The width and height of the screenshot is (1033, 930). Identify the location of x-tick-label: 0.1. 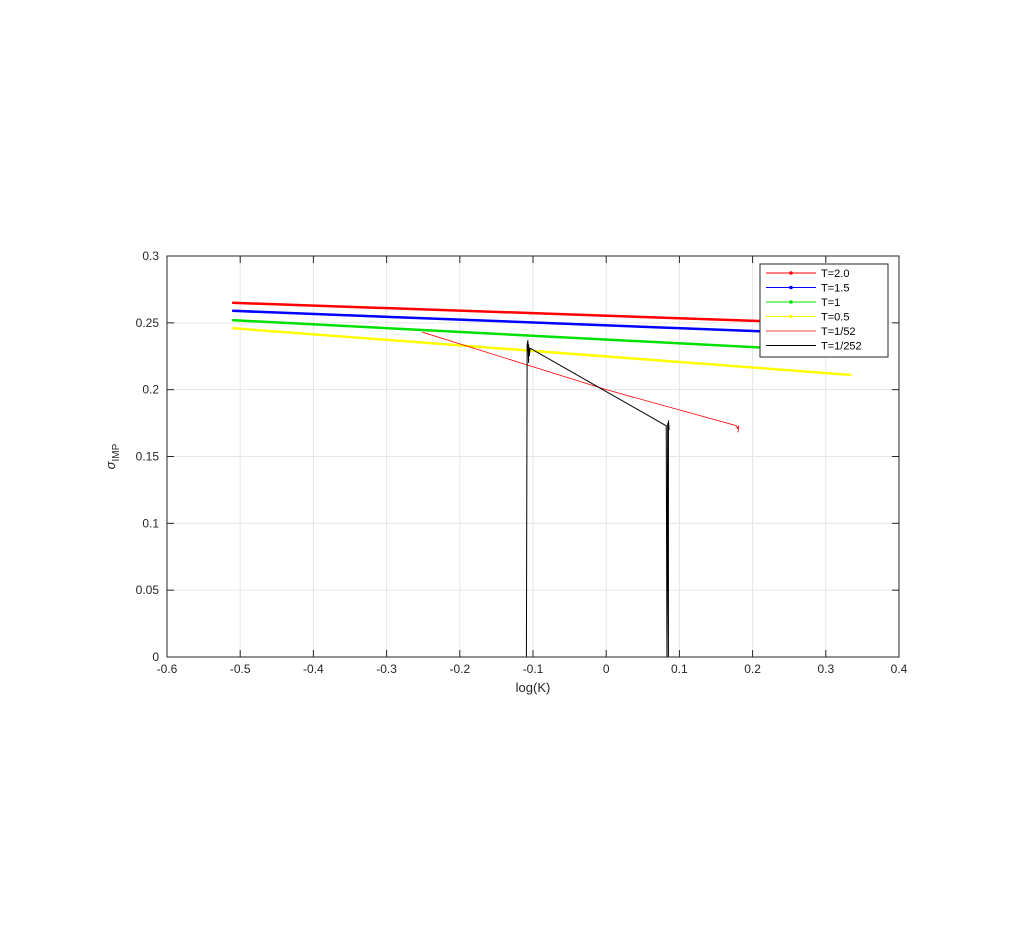
(679, 669).